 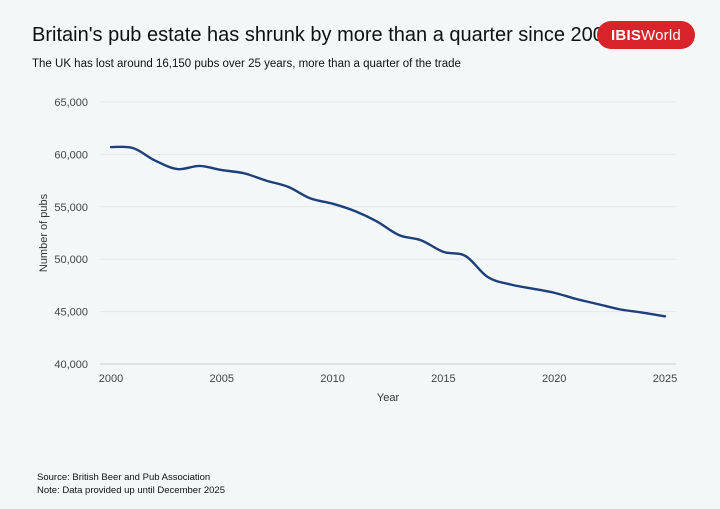 I want to click on y-tick-label: 45,000, so click(x=71, y=313).